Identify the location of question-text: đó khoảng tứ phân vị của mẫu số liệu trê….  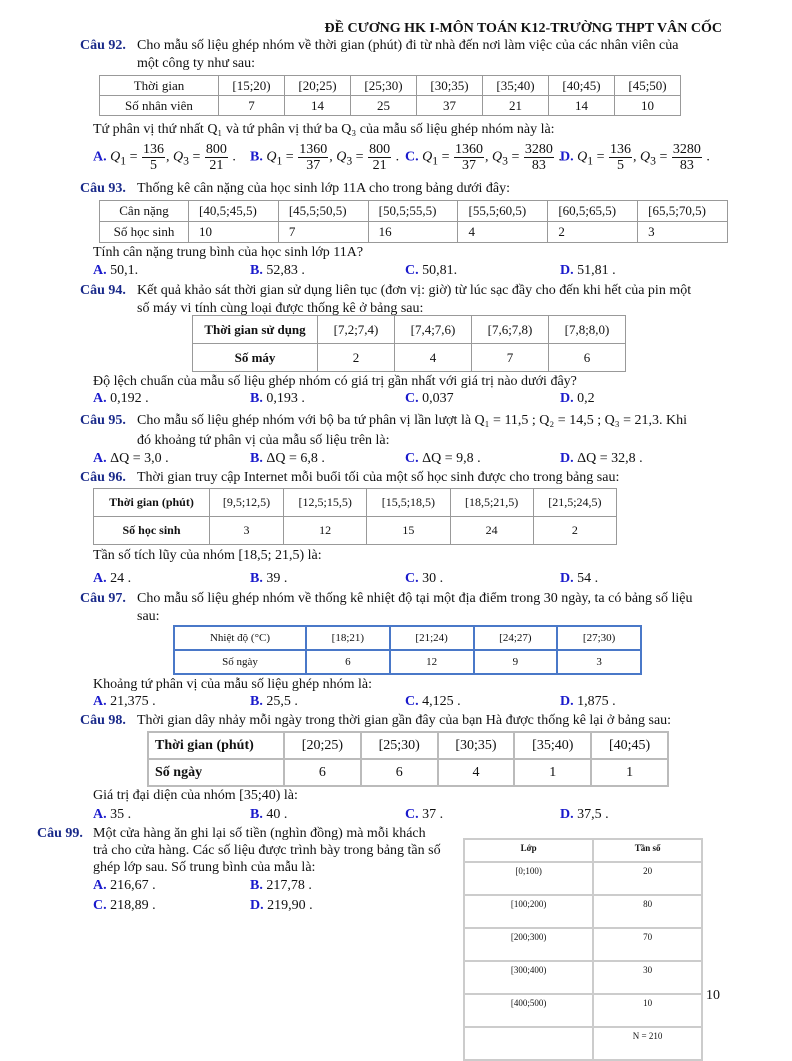
(263, 440).